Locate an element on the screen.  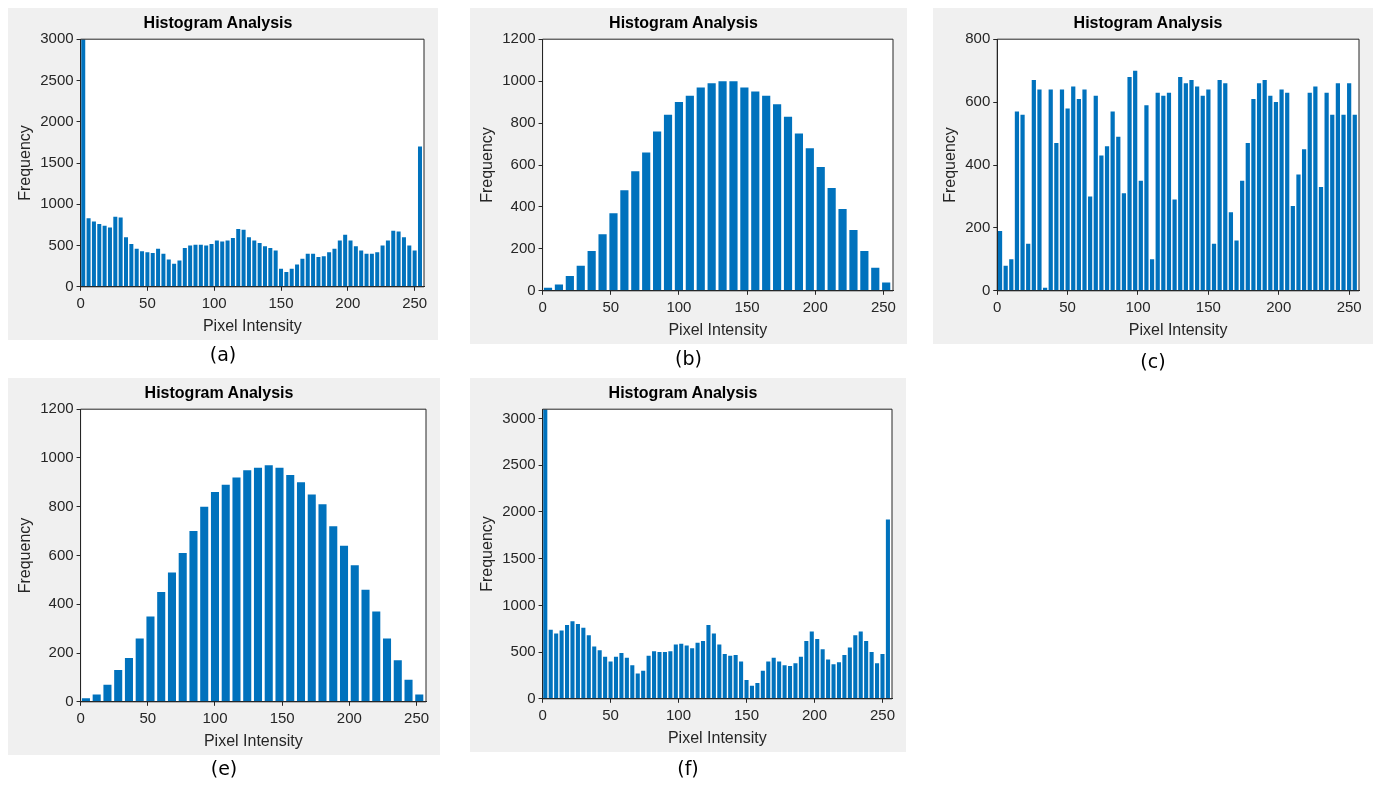
text: (c) is located at coordinates (1153, 361).